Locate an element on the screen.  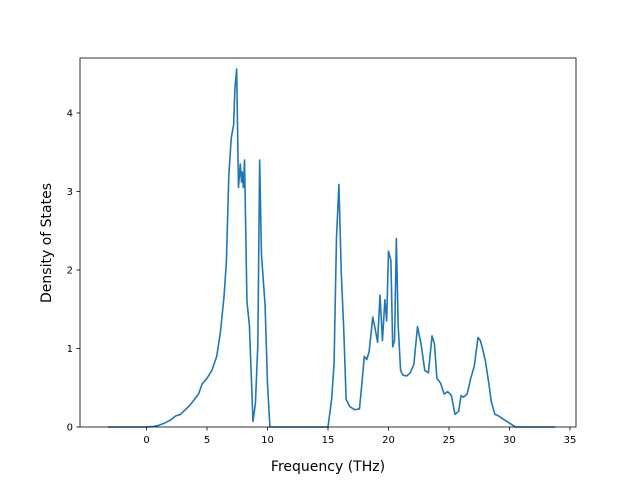
x-tick-label: 5 is located at coordinates (207, 440).